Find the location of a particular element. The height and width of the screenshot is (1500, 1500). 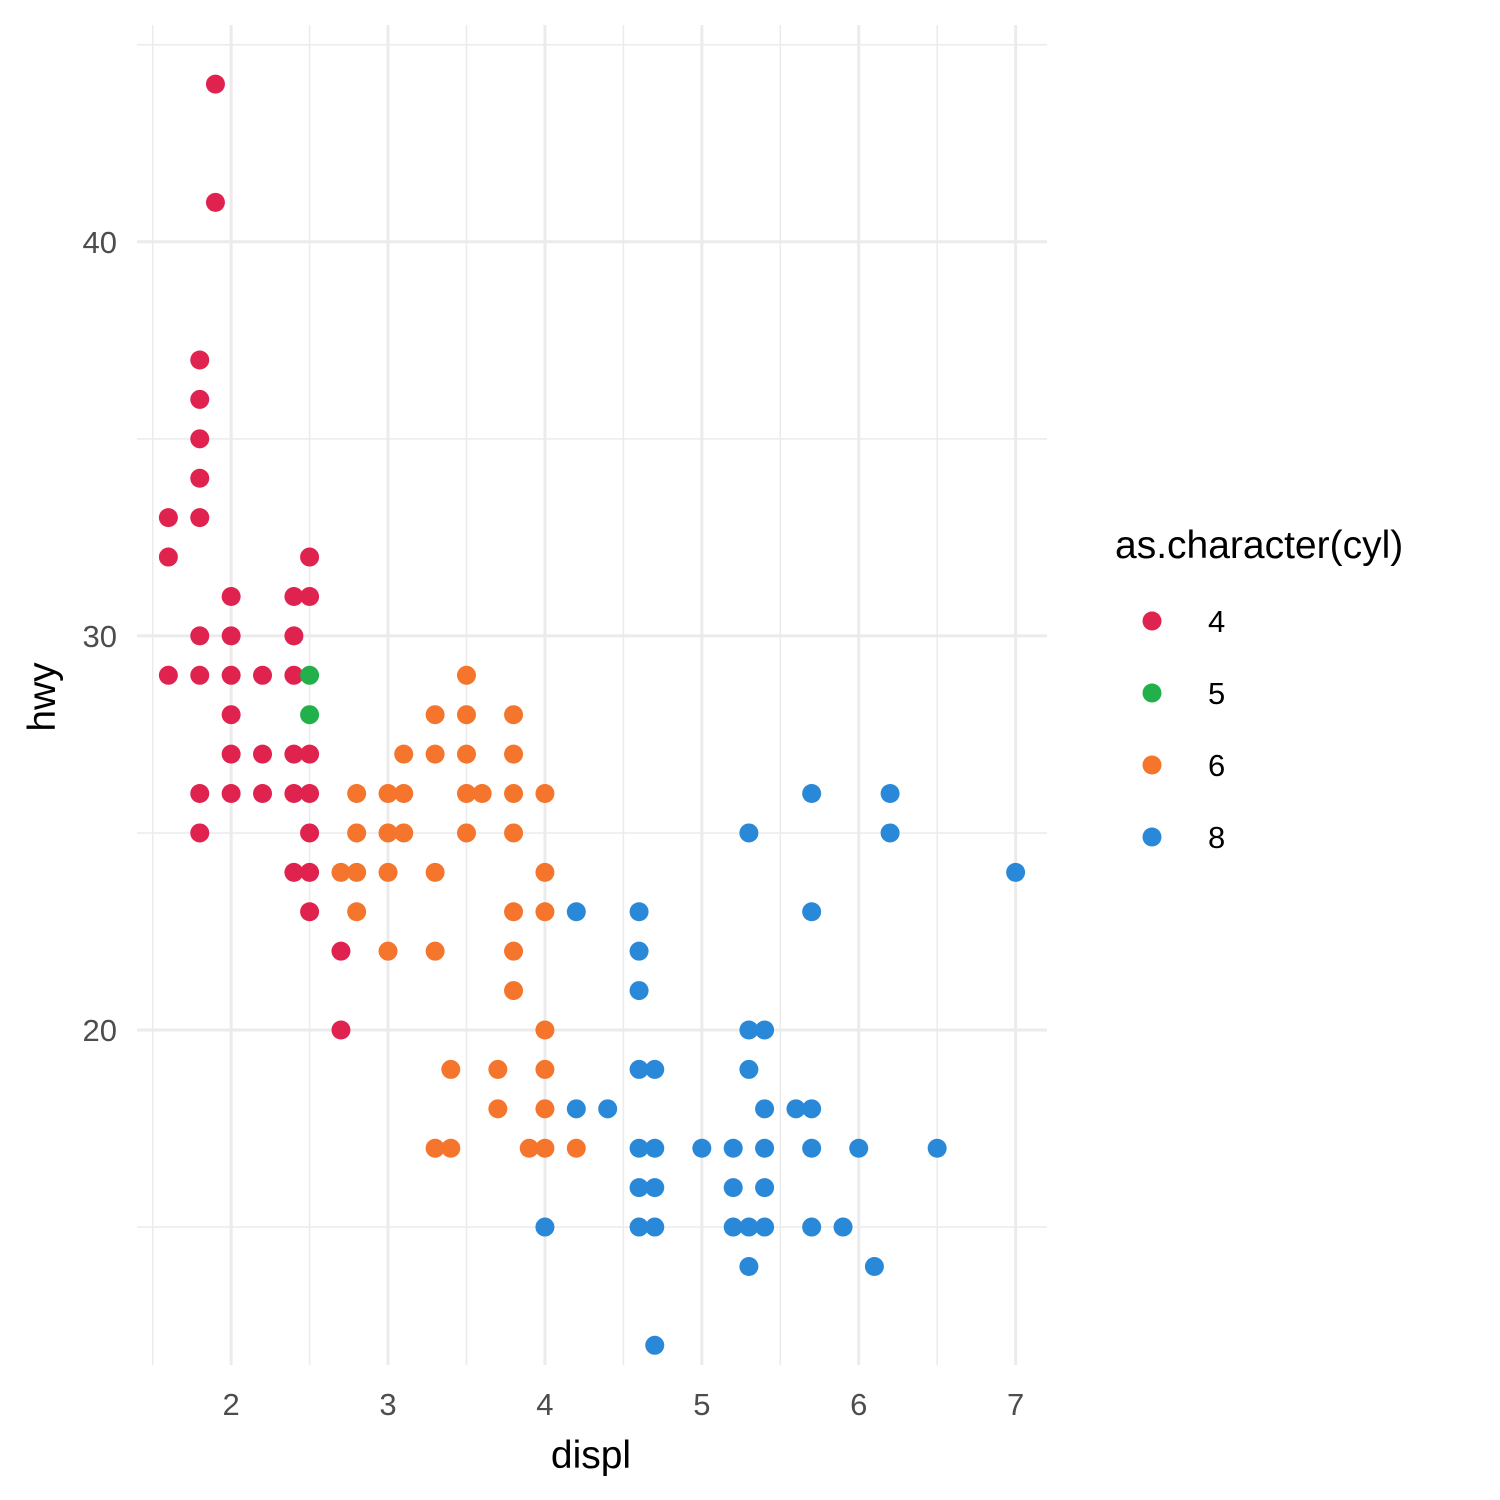

x-axis-title: displ is located at coordinates (591, 1455).